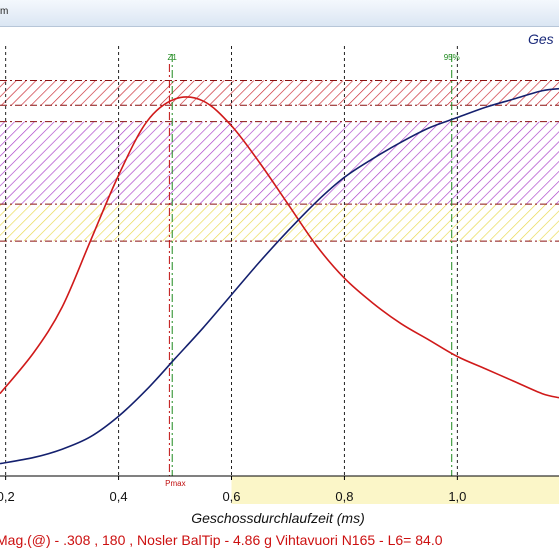 The image size is (559, 559). Describe the element at coordinates (173, 57) in the screenshot. I see `marker-label-0: Z1` at that location.